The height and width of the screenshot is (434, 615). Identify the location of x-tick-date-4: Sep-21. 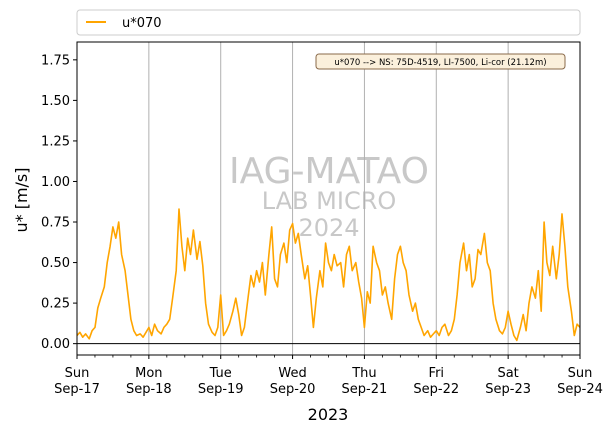
(365, 389).